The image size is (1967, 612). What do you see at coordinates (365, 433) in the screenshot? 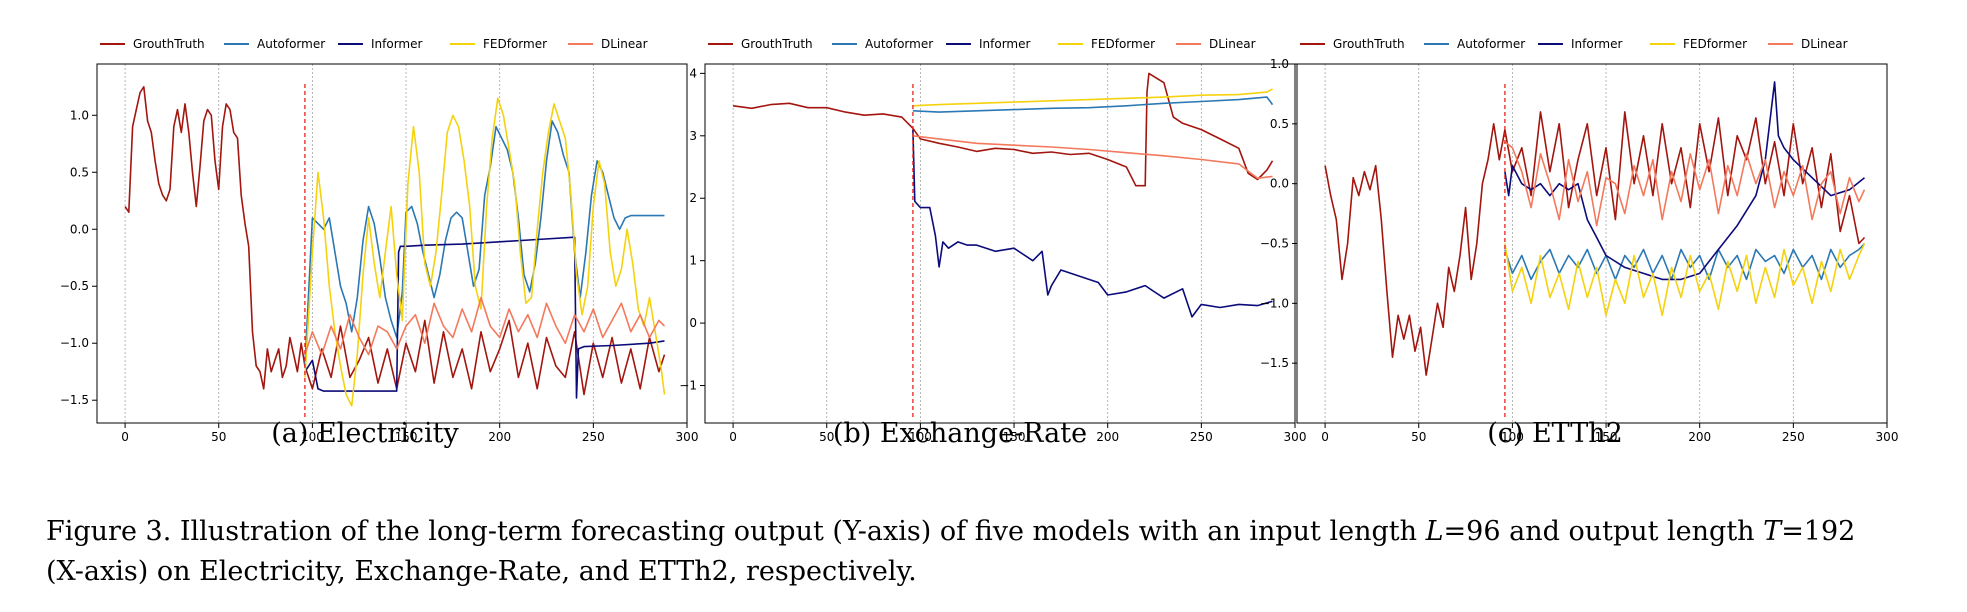
I see `sub-caption-electricity: (a) Electricity` at bounding box center [365, 433].